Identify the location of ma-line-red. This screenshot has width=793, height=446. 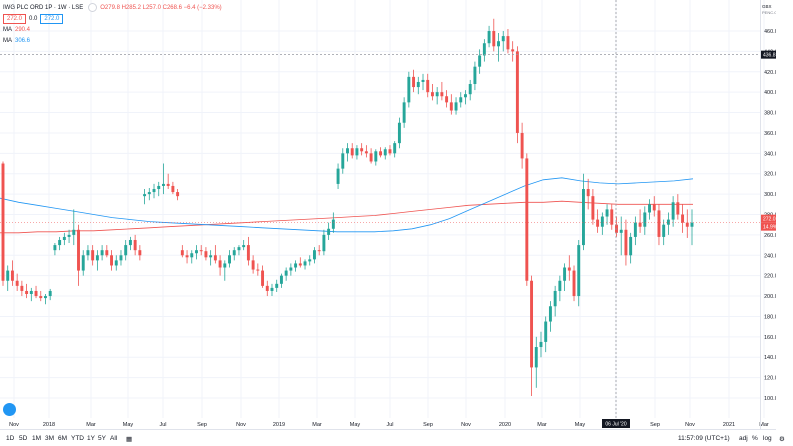
(346, 217).